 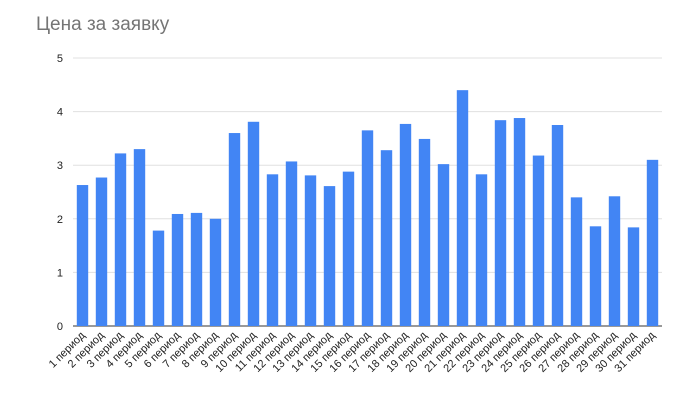 What do you see at coordinates (60, 273) in the screenshot?
I see `y-tick-label: 1` at bounding box center [60, 273].